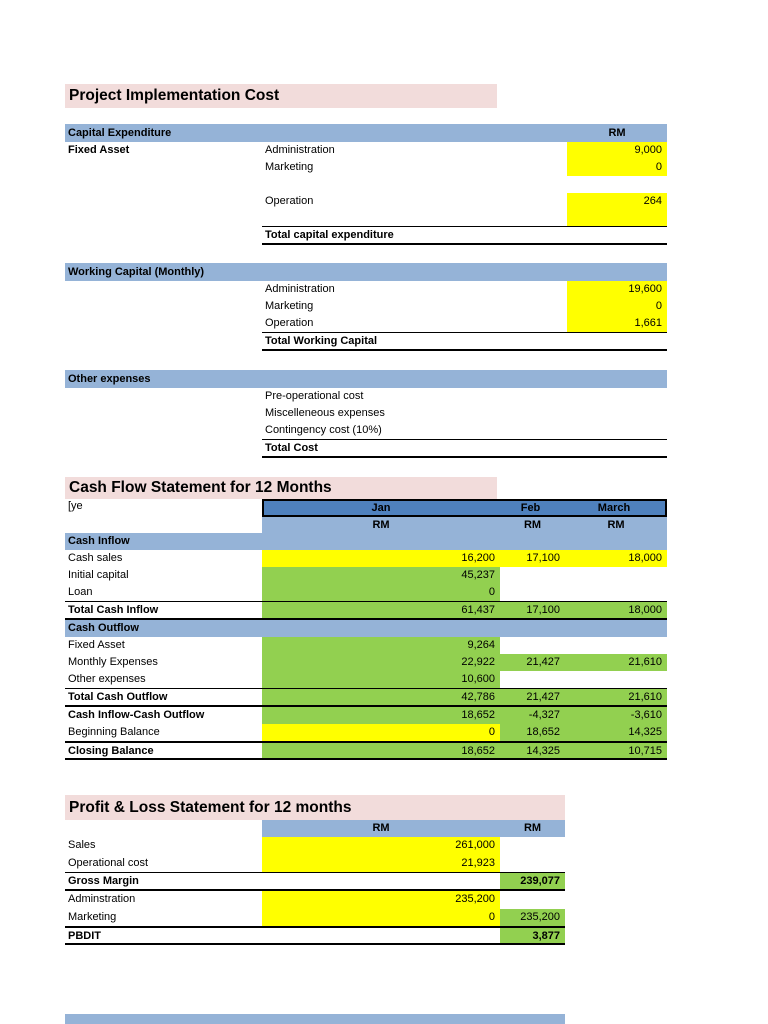 This screenshot has height=1024, width=768. I want to click on input-cell: 16,200, so click(381, 558).